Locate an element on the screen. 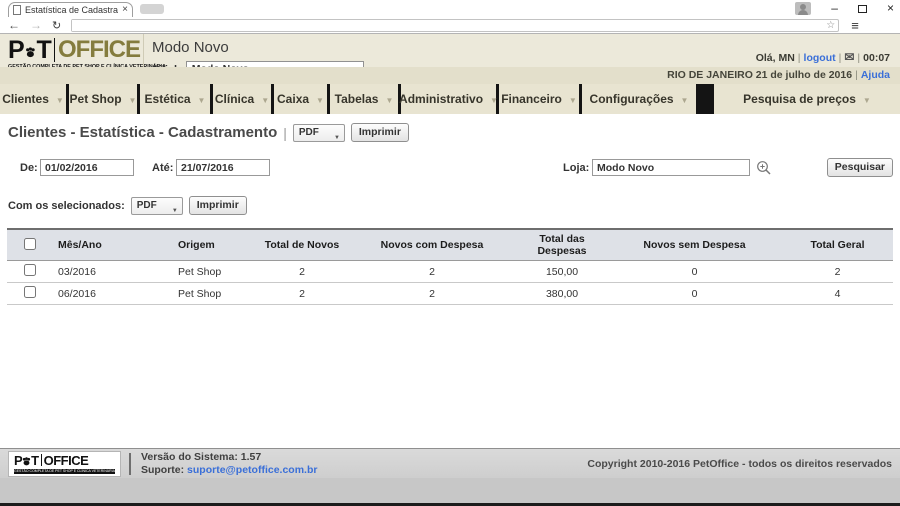 The image size is (900, 506). back-icon: ← is located at coordinates (14, 25).